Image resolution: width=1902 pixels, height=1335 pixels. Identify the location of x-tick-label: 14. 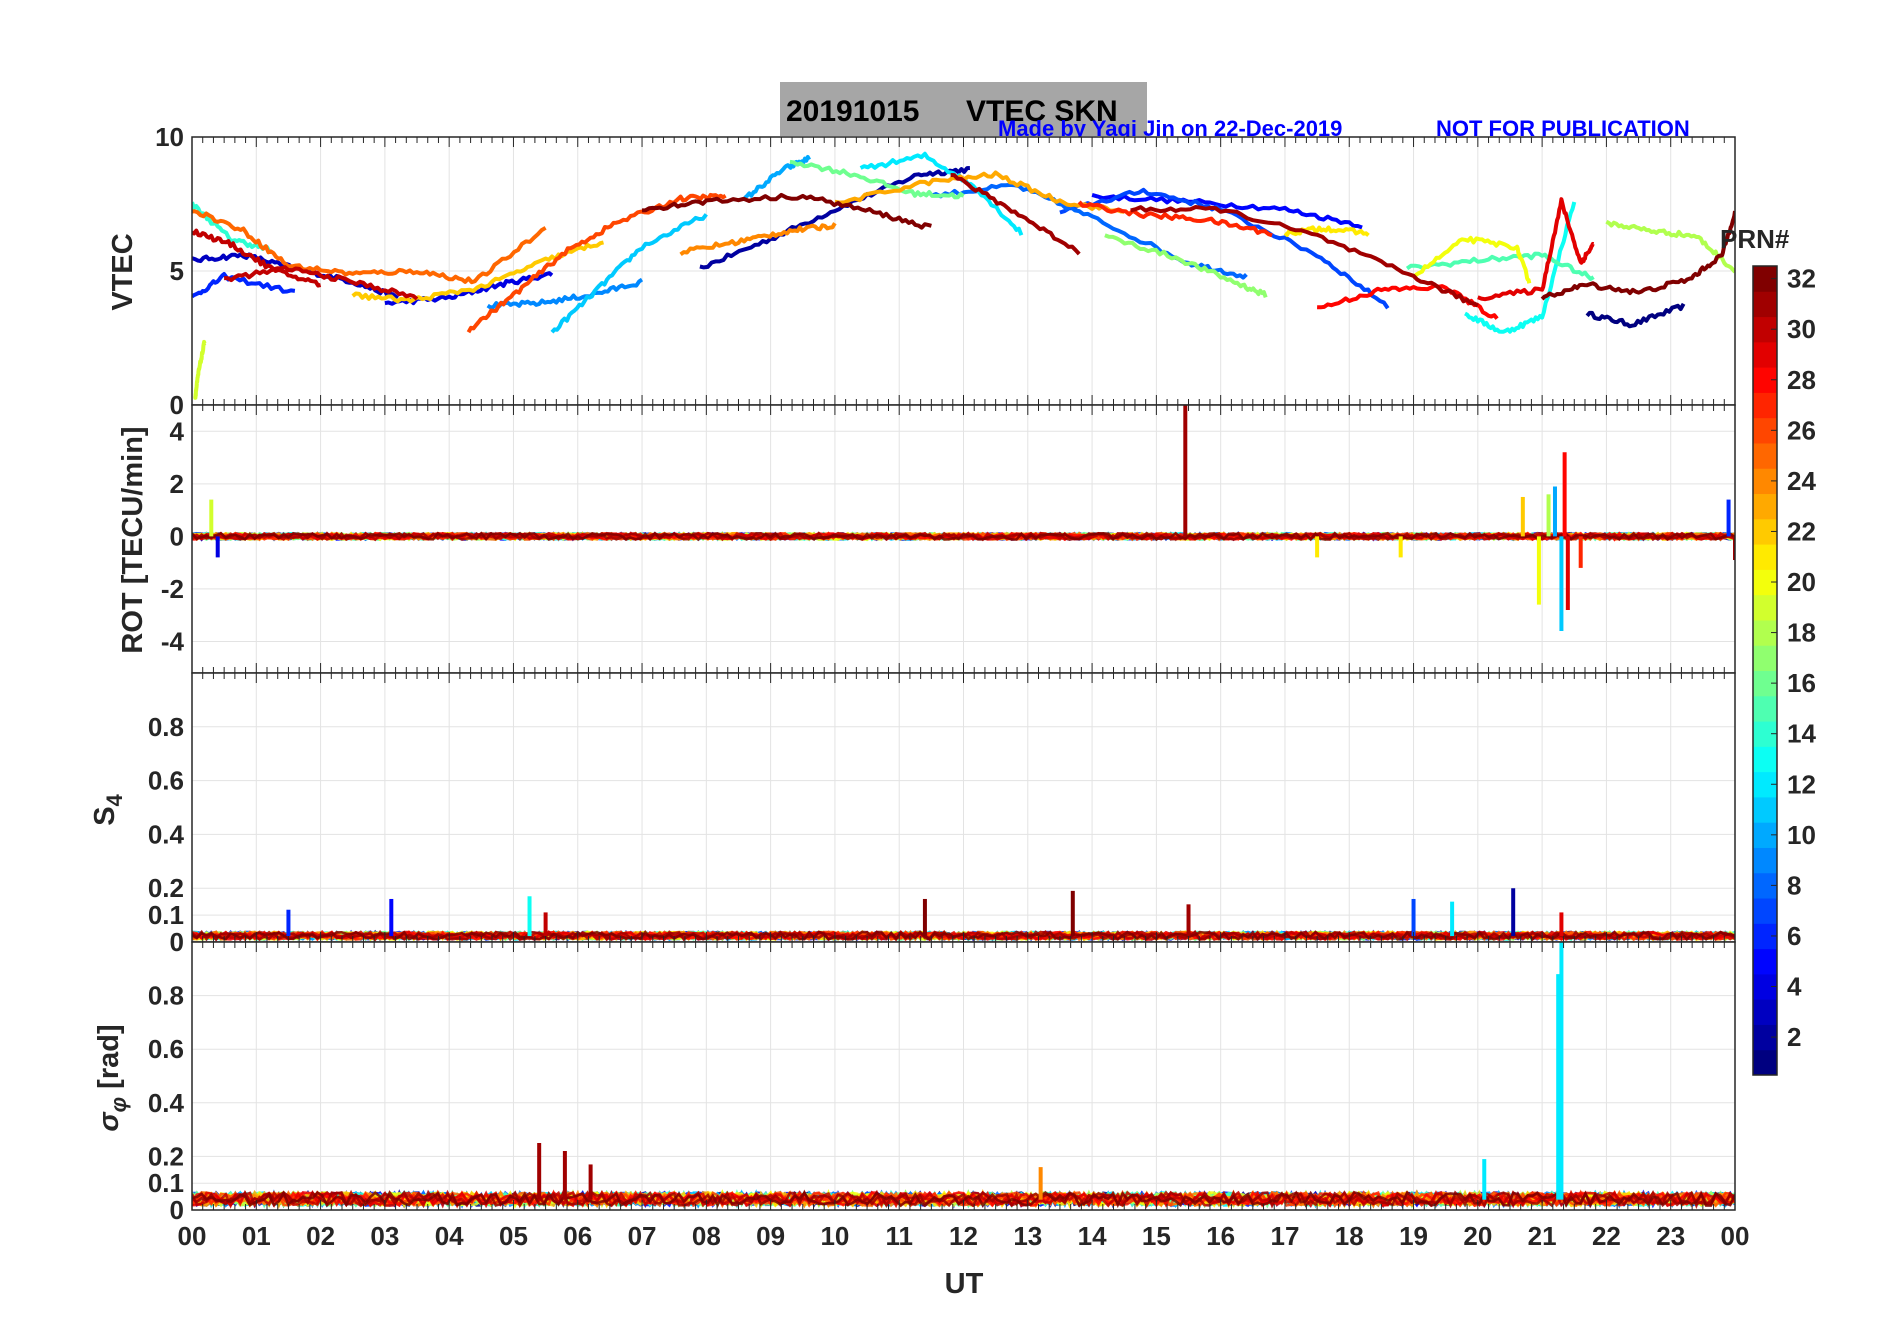
(1092, 1236).